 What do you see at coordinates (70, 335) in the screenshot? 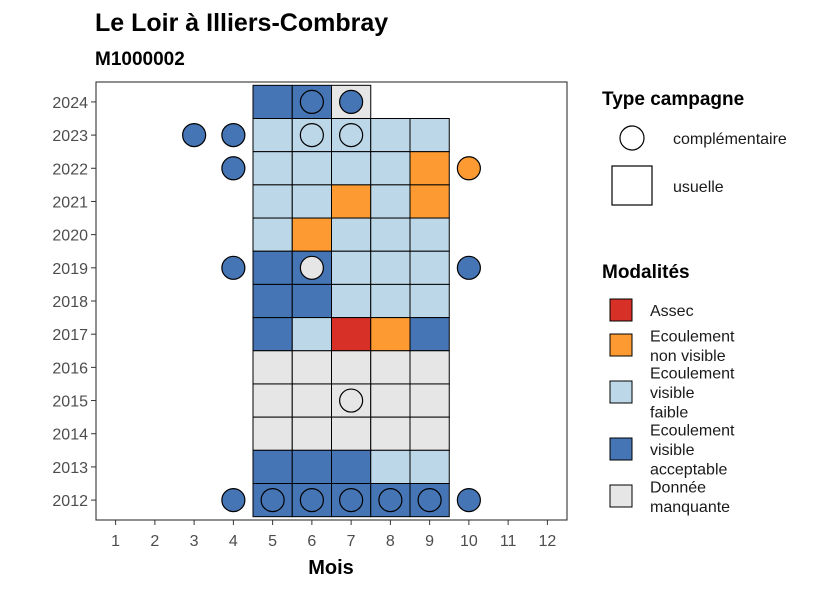
I see `y-tick-label: 2017` at bounding box center [70, 335].